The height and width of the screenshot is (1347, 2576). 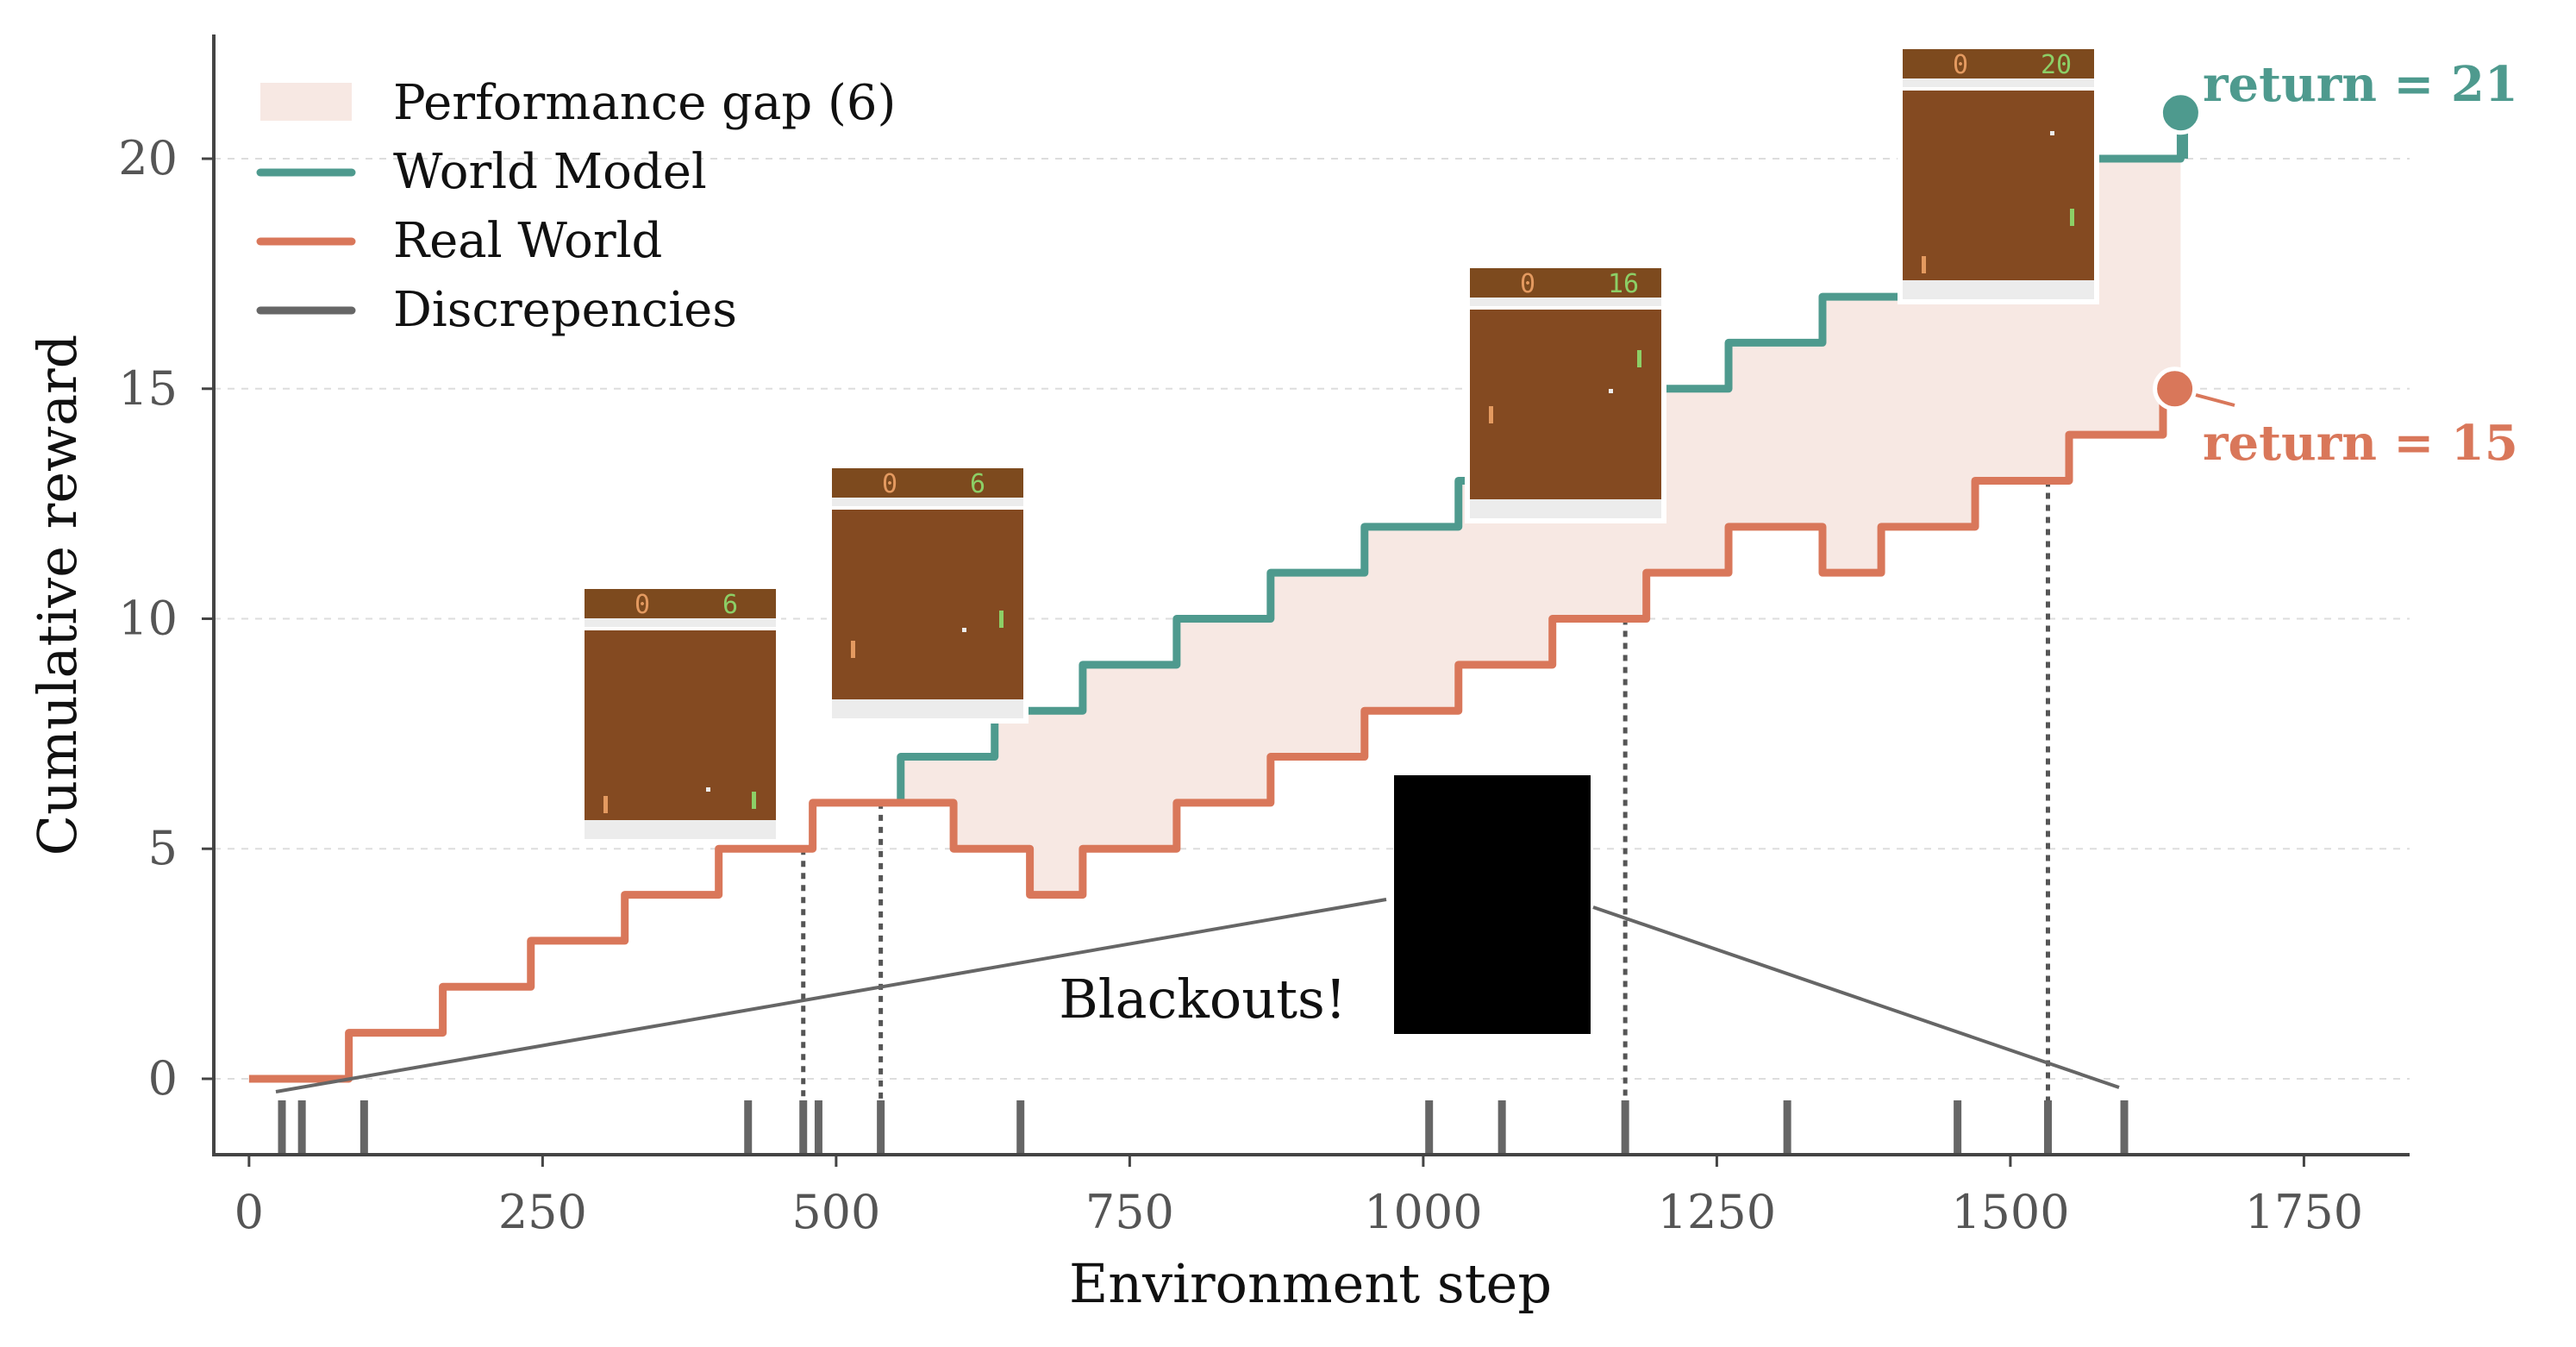 What do you see at coordinates (148, 619) in the screenshot?
I see `y-tick-label: 10` at bounding box center [148, 619].